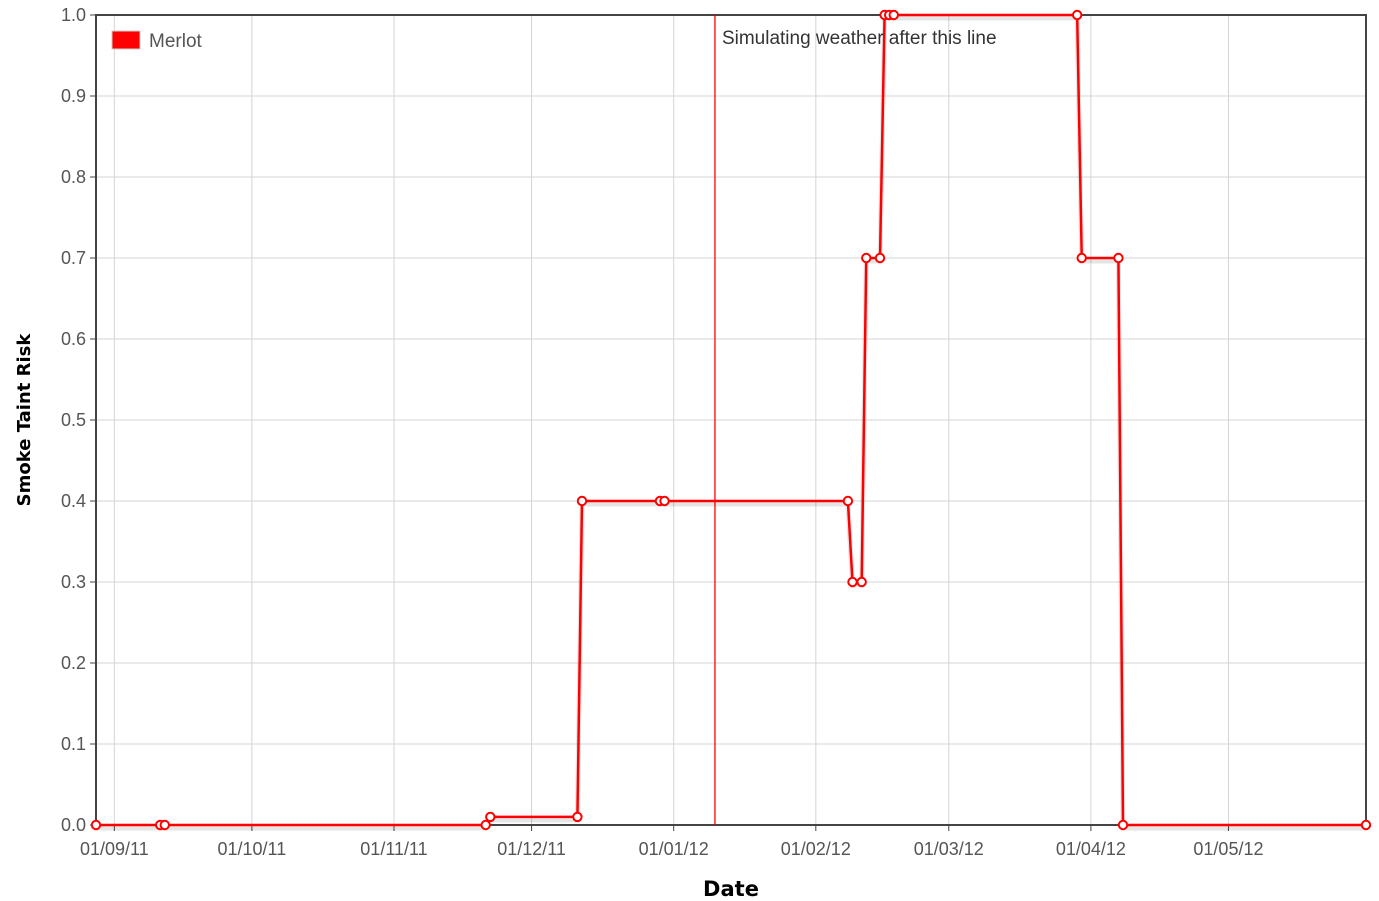  Describe the element at coordinates (1091, 849) in the screenshot. I see `x-tick-label: 01/04/12` at that location.